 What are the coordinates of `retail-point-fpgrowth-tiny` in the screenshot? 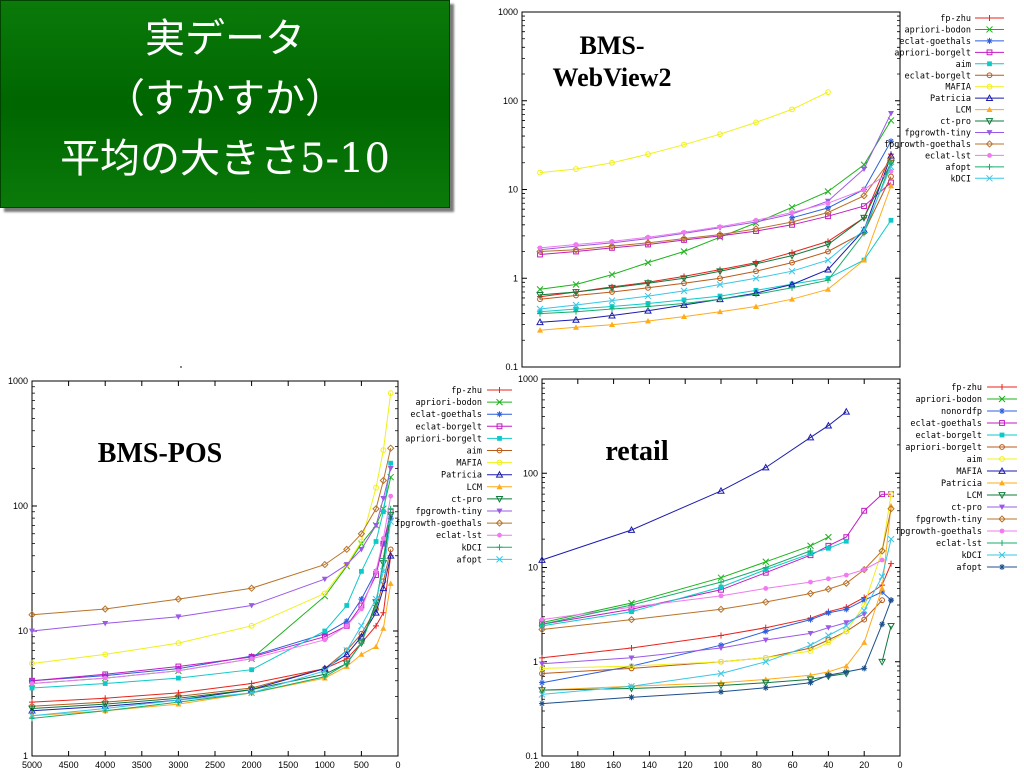 It's located at (766, 602).